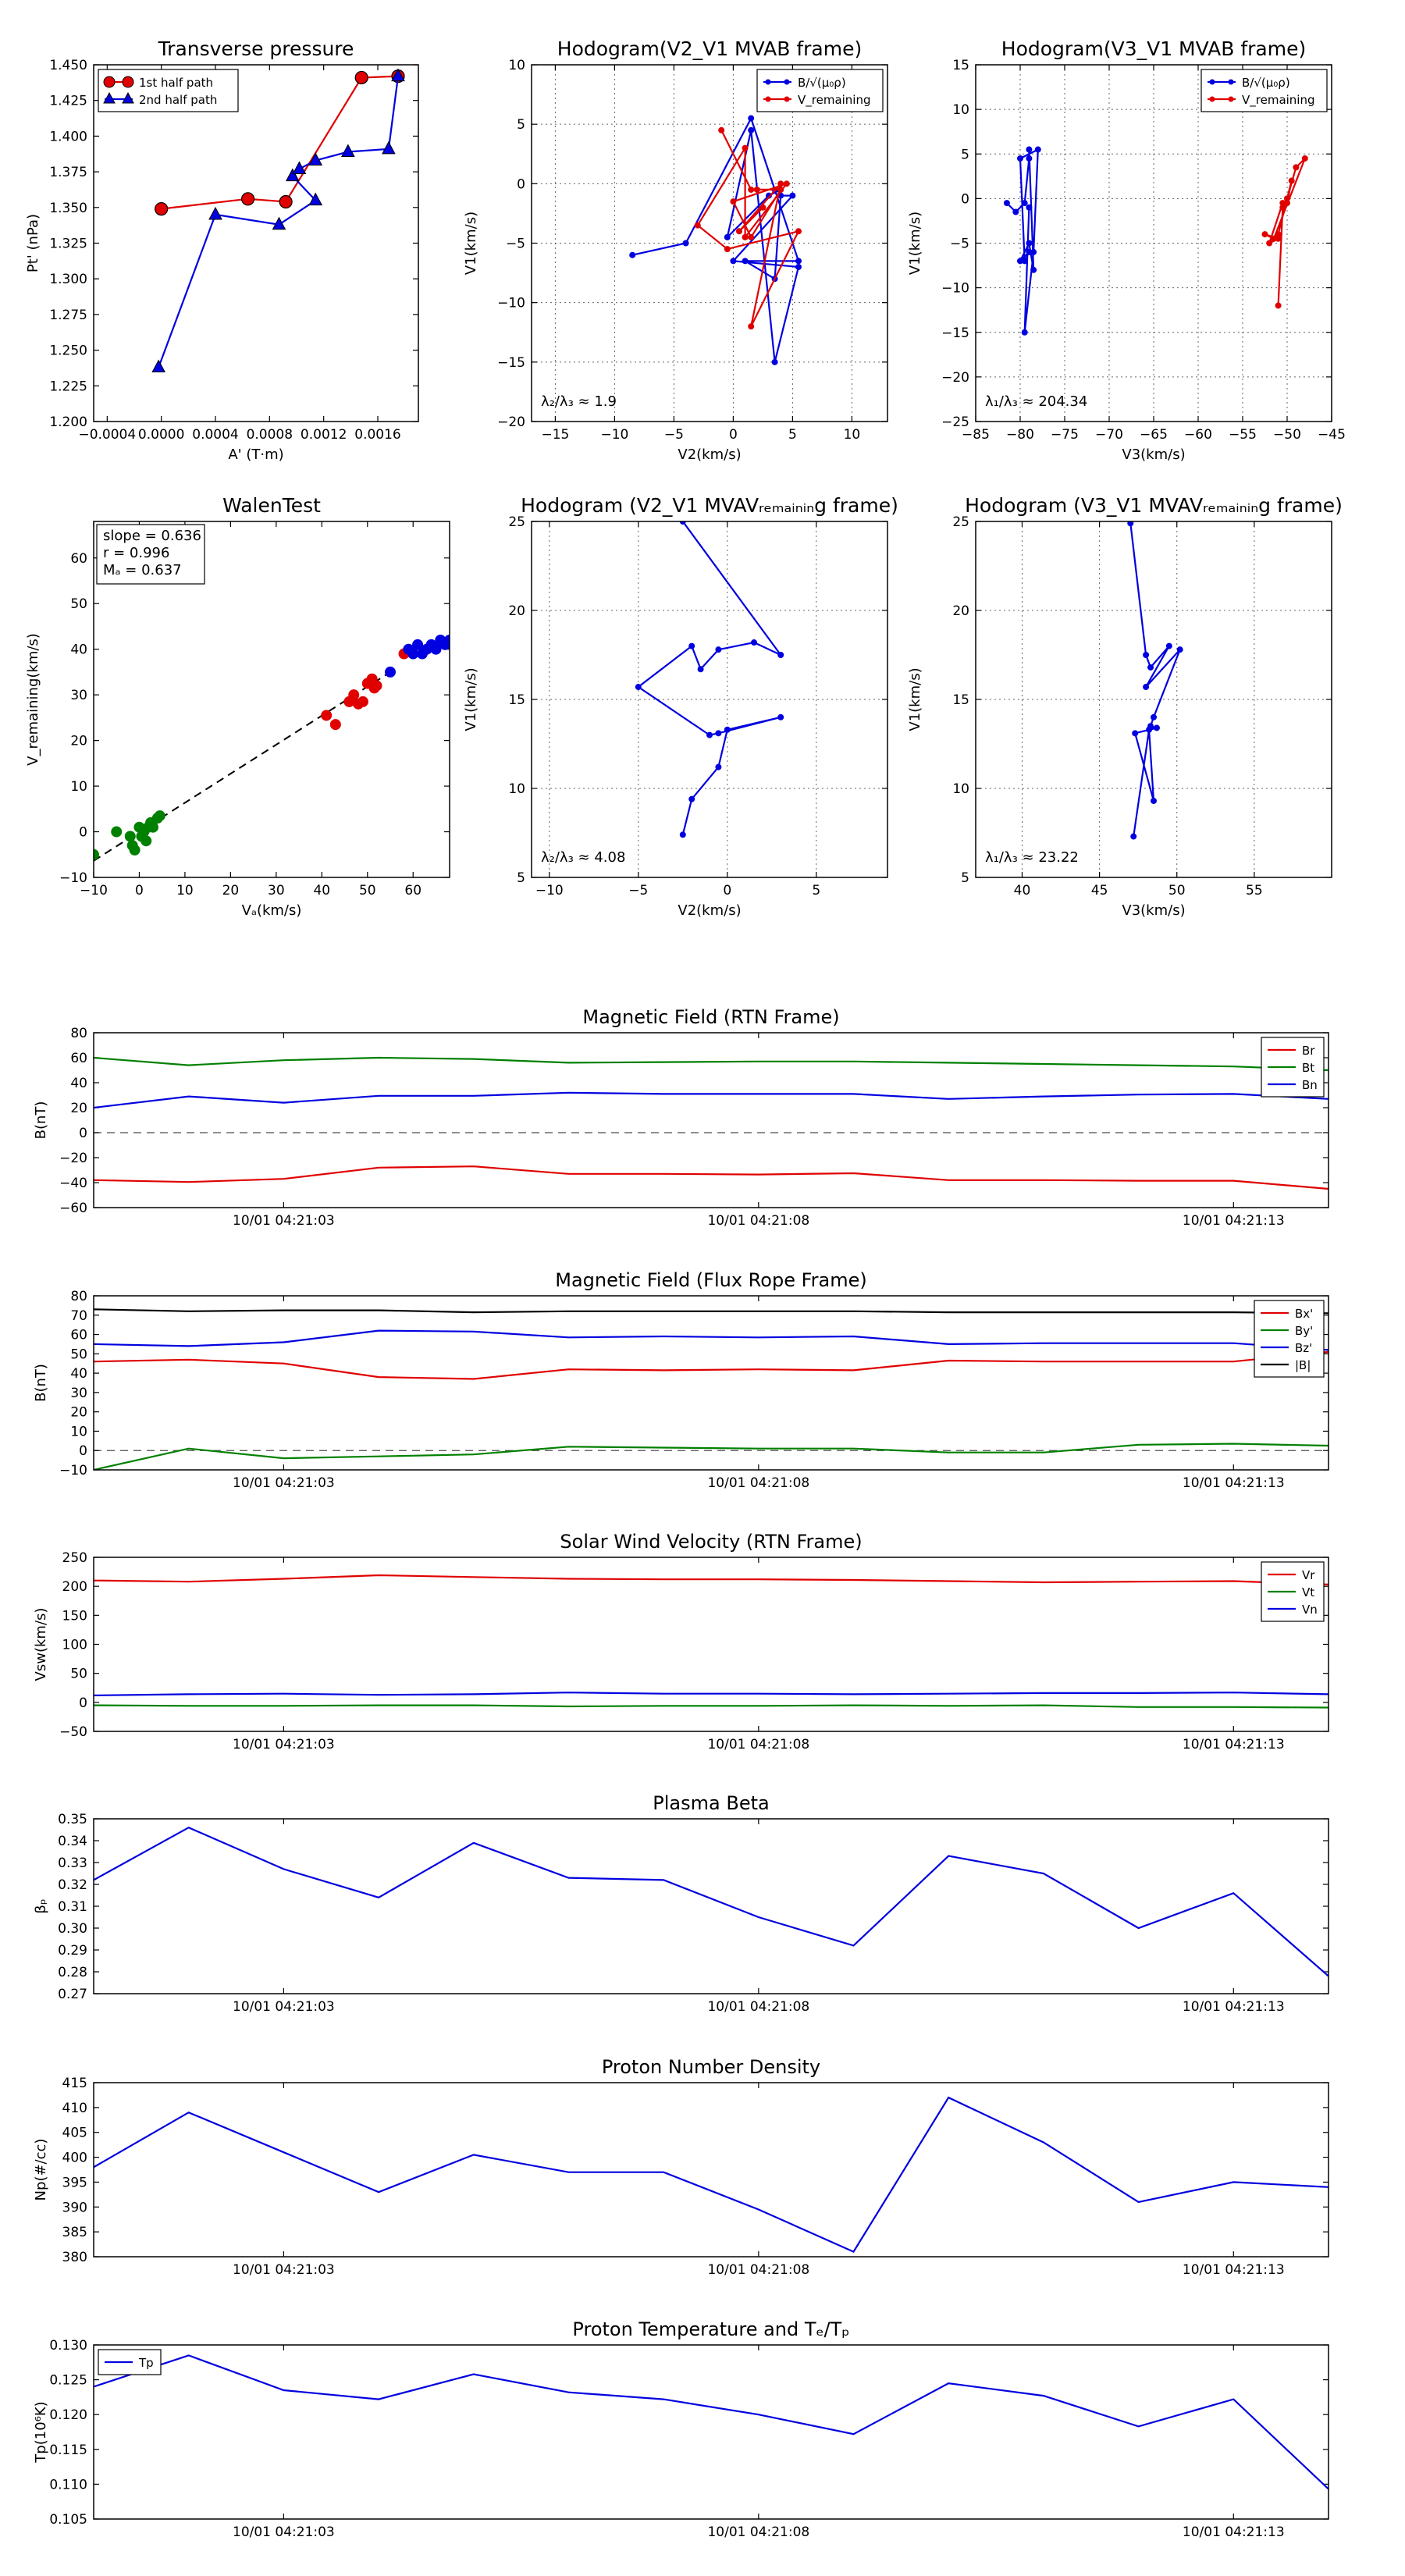 The height and width of the screenshot is (2576, 1405). I want to click on y-tick-label: 10, so click(78, 1431).